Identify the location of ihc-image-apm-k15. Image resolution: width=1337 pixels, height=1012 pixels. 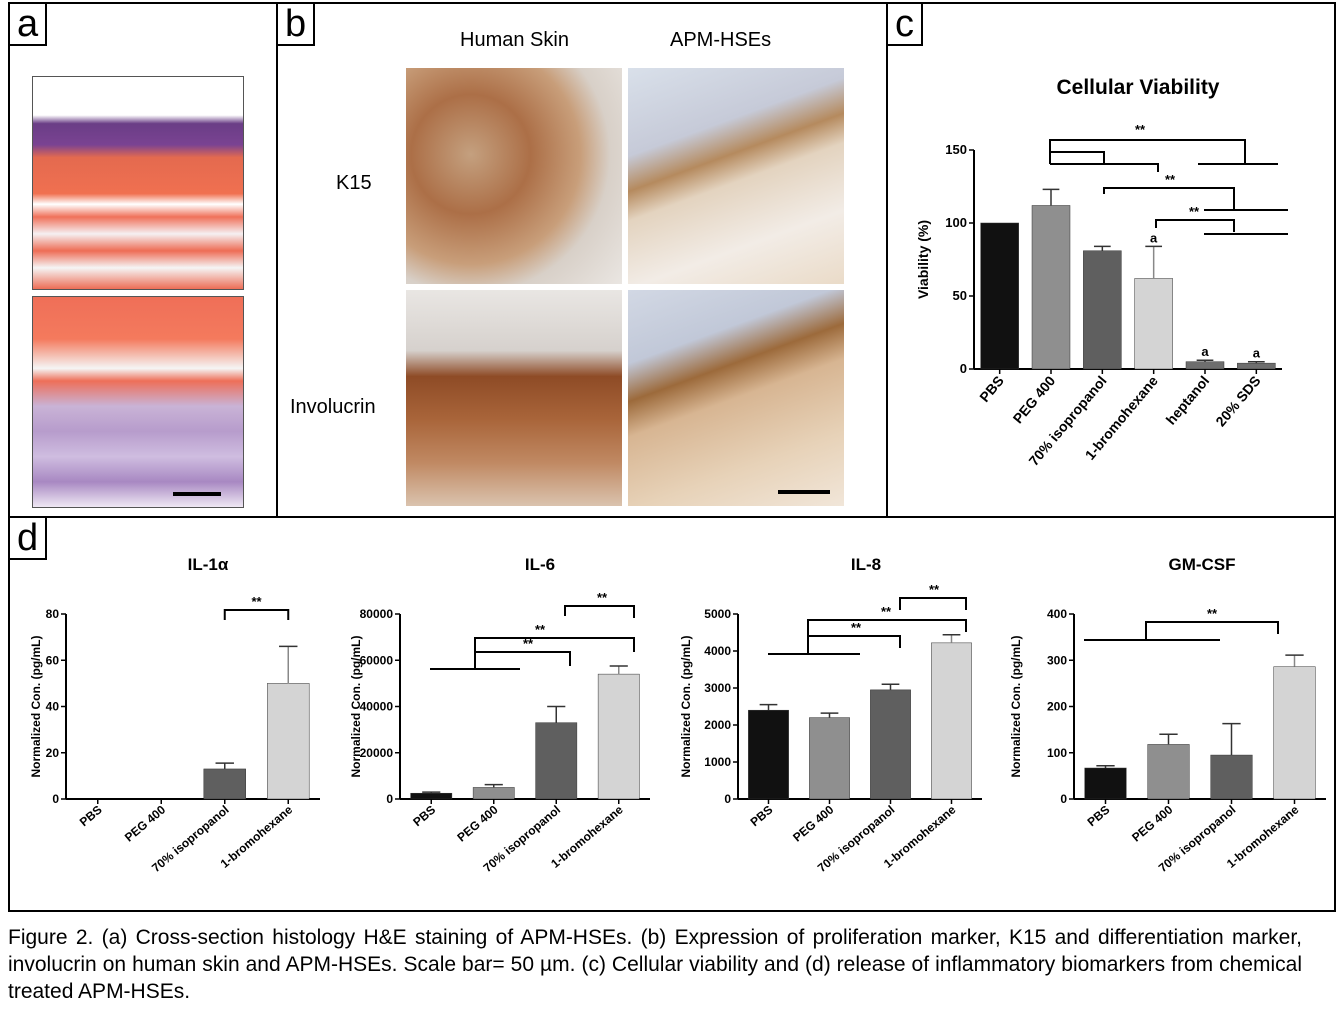
(736, 176).